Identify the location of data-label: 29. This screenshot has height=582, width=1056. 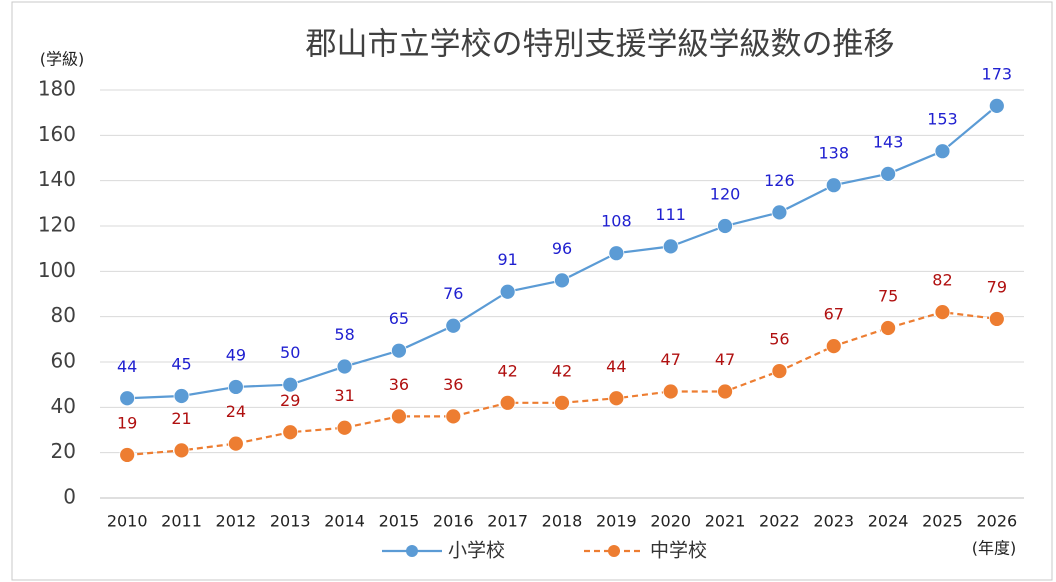
(290, 400).